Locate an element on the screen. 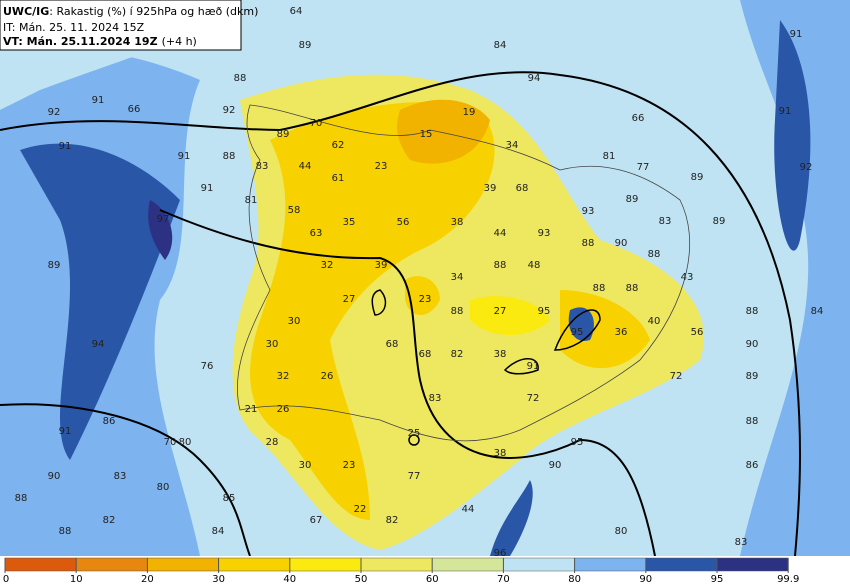 Image resolution: width=850 pixels, height=586 pixels. colorbar-tick-label: 80 is located at coordinates (574, 579).